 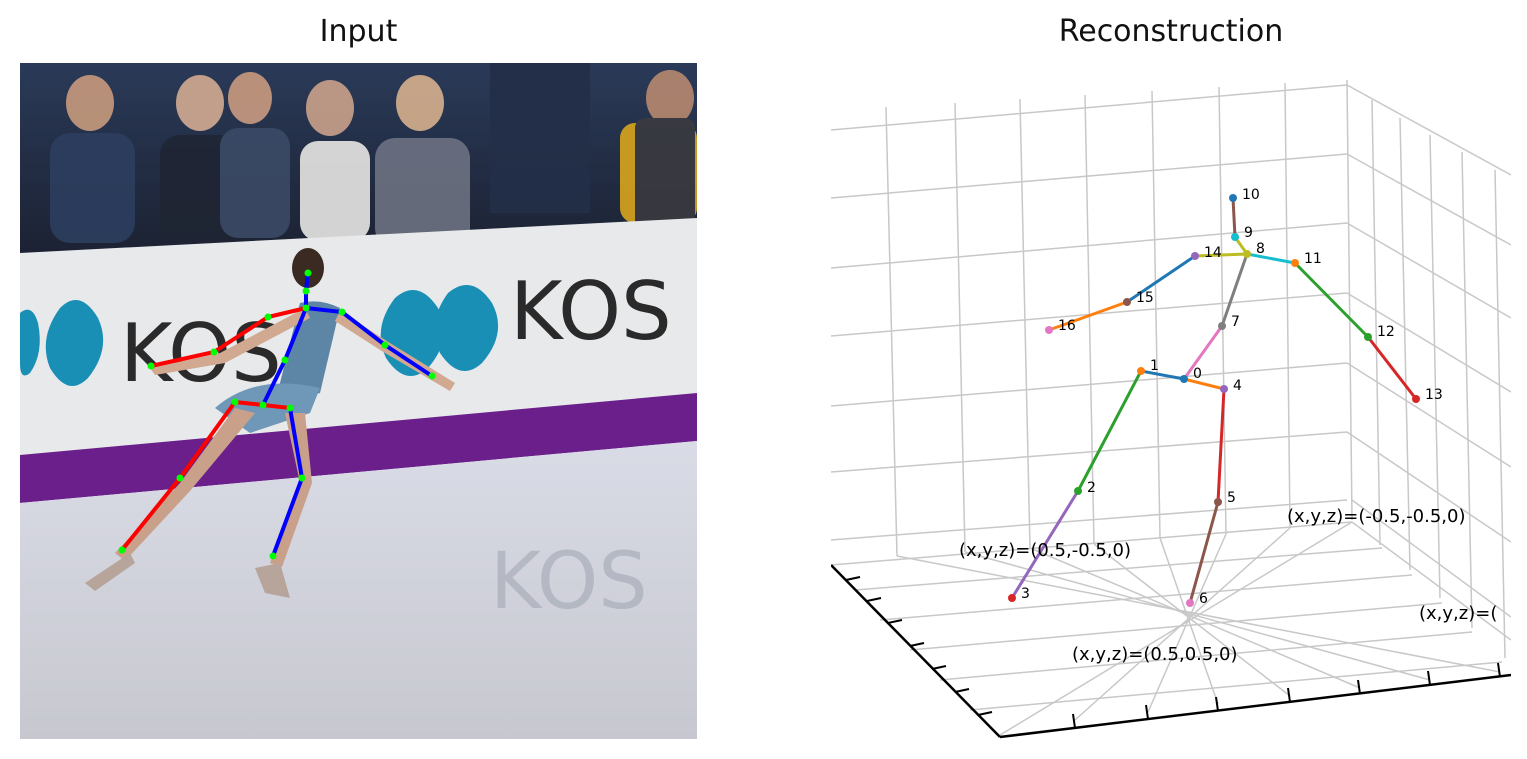 I want to click on limb-right-arm, so click(x=228, y=337).